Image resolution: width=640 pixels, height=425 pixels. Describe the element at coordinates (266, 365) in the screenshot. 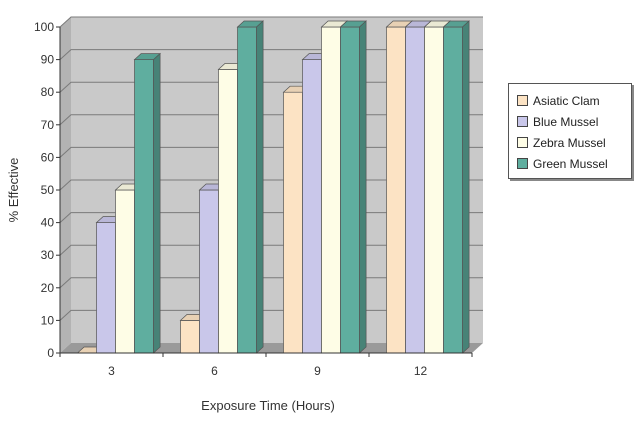

I see `x-tick-labels: 3 6 9 12` at that location.